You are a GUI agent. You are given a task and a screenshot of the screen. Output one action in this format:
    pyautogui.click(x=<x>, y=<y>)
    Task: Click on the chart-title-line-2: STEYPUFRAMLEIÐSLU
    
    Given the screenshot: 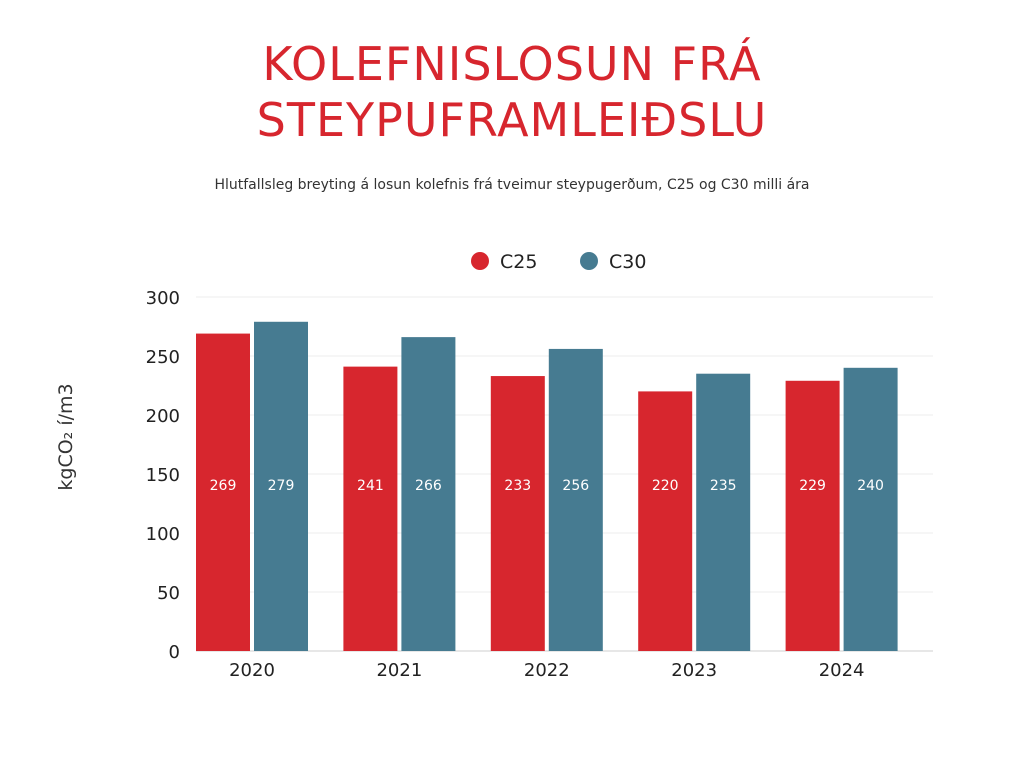 What is the action you would take?
    pyautogui.click(x=512, y=120)
    